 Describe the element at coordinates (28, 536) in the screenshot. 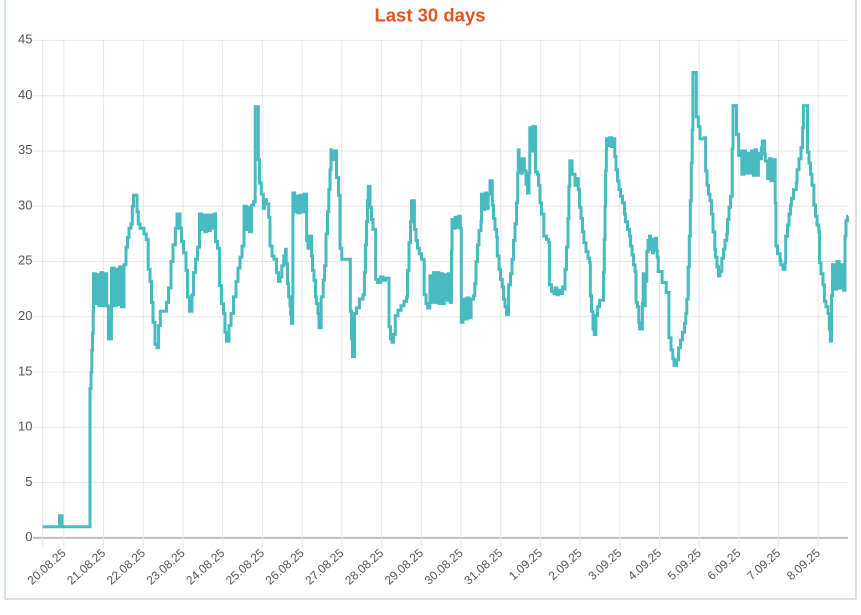

I see `svg-text: 0` at that location.